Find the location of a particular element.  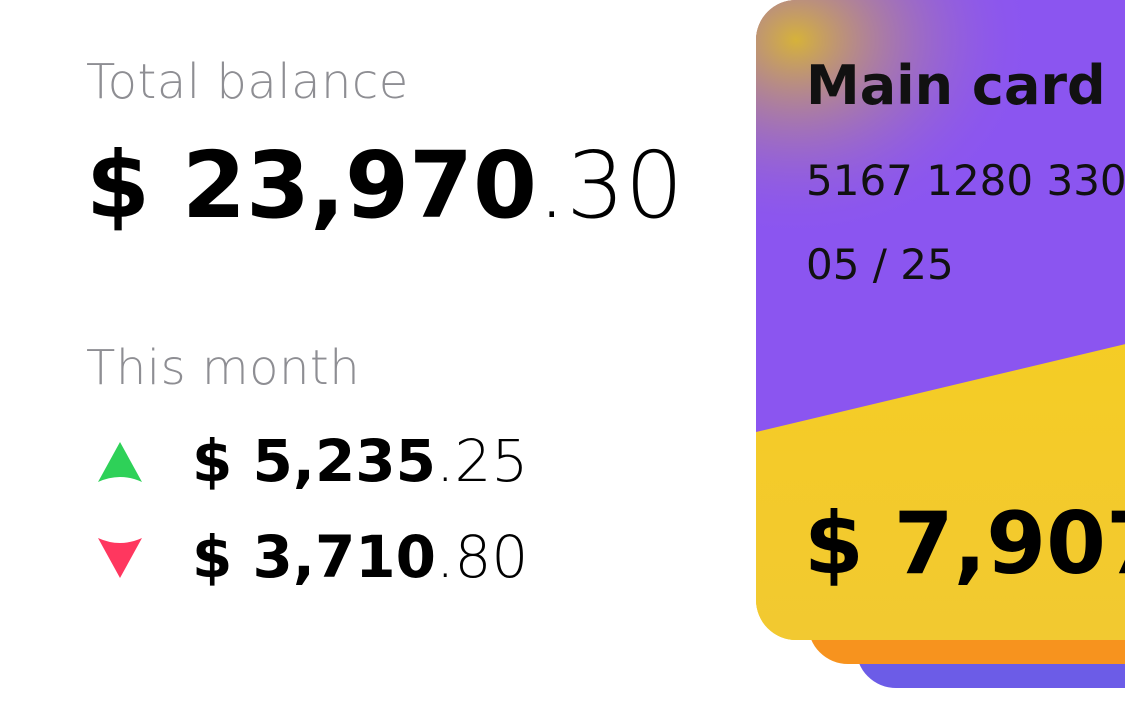

total-balance-amount: $ 23,970.30 is located at coordinates (384, 186).